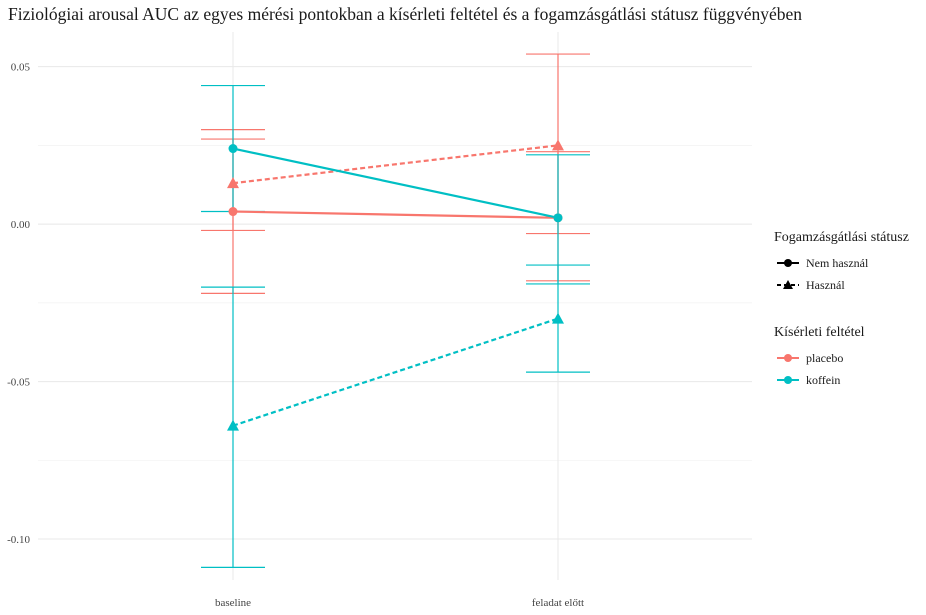  I want to click on legend-status-title: Fogamzásgátlási státusz, so click(841, 237).